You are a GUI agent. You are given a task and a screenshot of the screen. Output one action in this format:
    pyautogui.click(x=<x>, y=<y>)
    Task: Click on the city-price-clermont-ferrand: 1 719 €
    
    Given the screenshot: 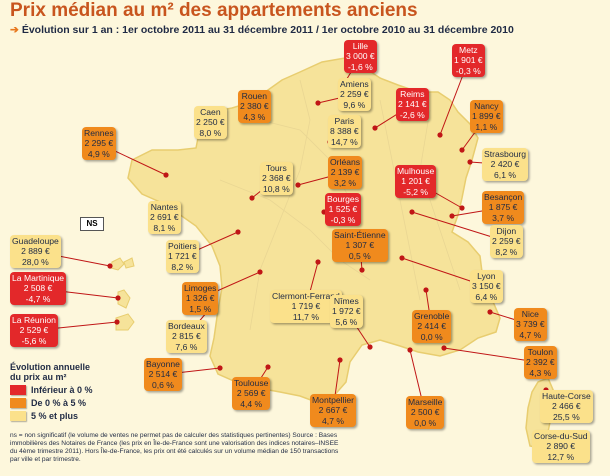 What is the action you would take?
    pyautogui.click(x=306, y=306)
    